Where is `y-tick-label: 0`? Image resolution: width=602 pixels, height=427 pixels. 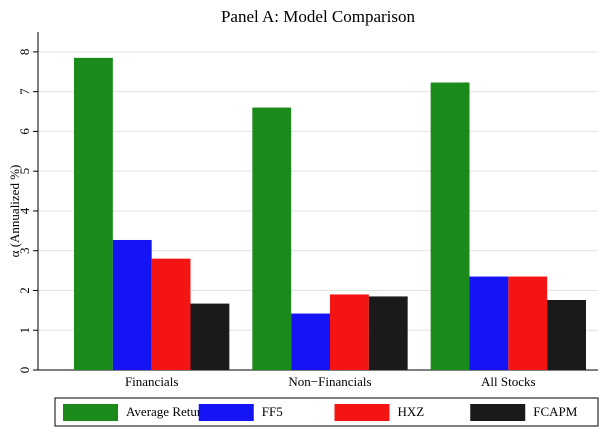
y-tick-label: 0 is located at coordinates (24, 370).